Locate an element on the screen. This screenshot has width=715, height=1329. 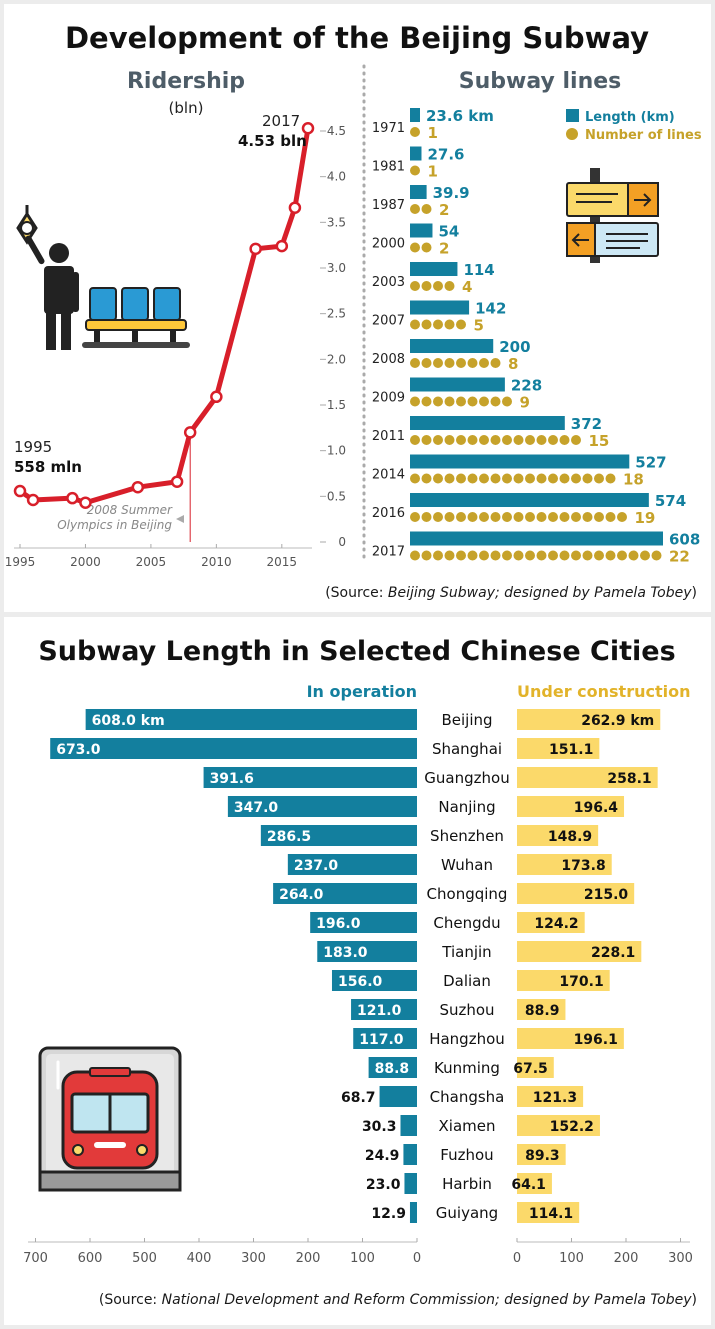
construction-label: 88.9 is located at coordinates (542, 1011).